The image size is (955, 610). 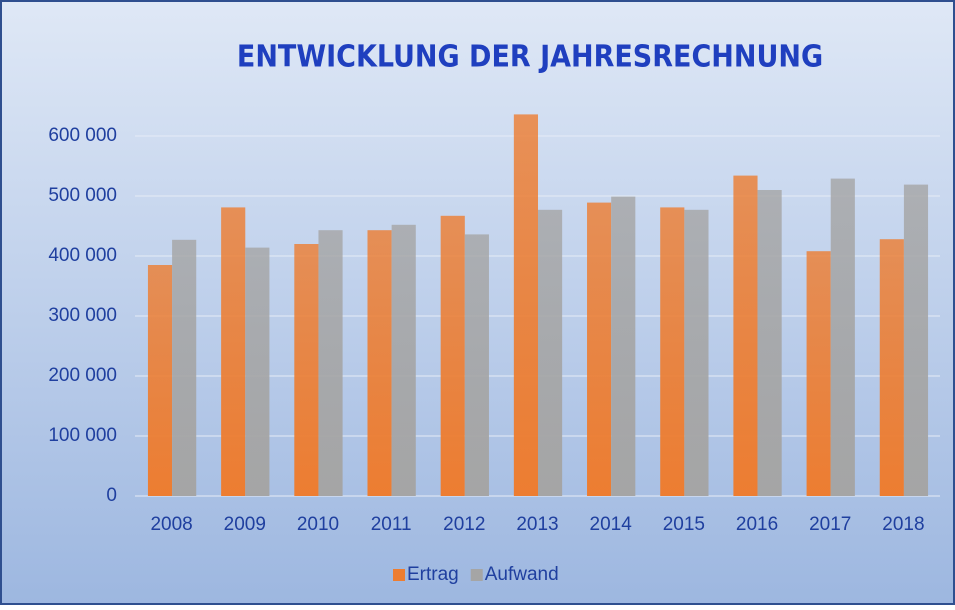 What do you see at coordinates (757, 524) in the screenshot?
I see `x-tick-label: 2016` at bounding box center [757, 524].